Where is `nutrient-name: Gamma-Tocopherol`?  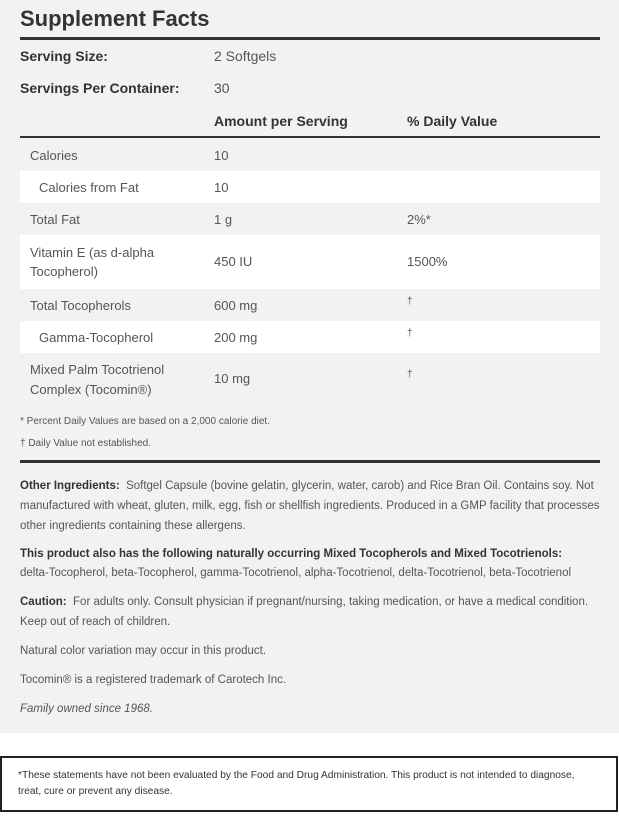 nutrient-name: Gamma-Tocopherol is located at coordinates (96, 337).